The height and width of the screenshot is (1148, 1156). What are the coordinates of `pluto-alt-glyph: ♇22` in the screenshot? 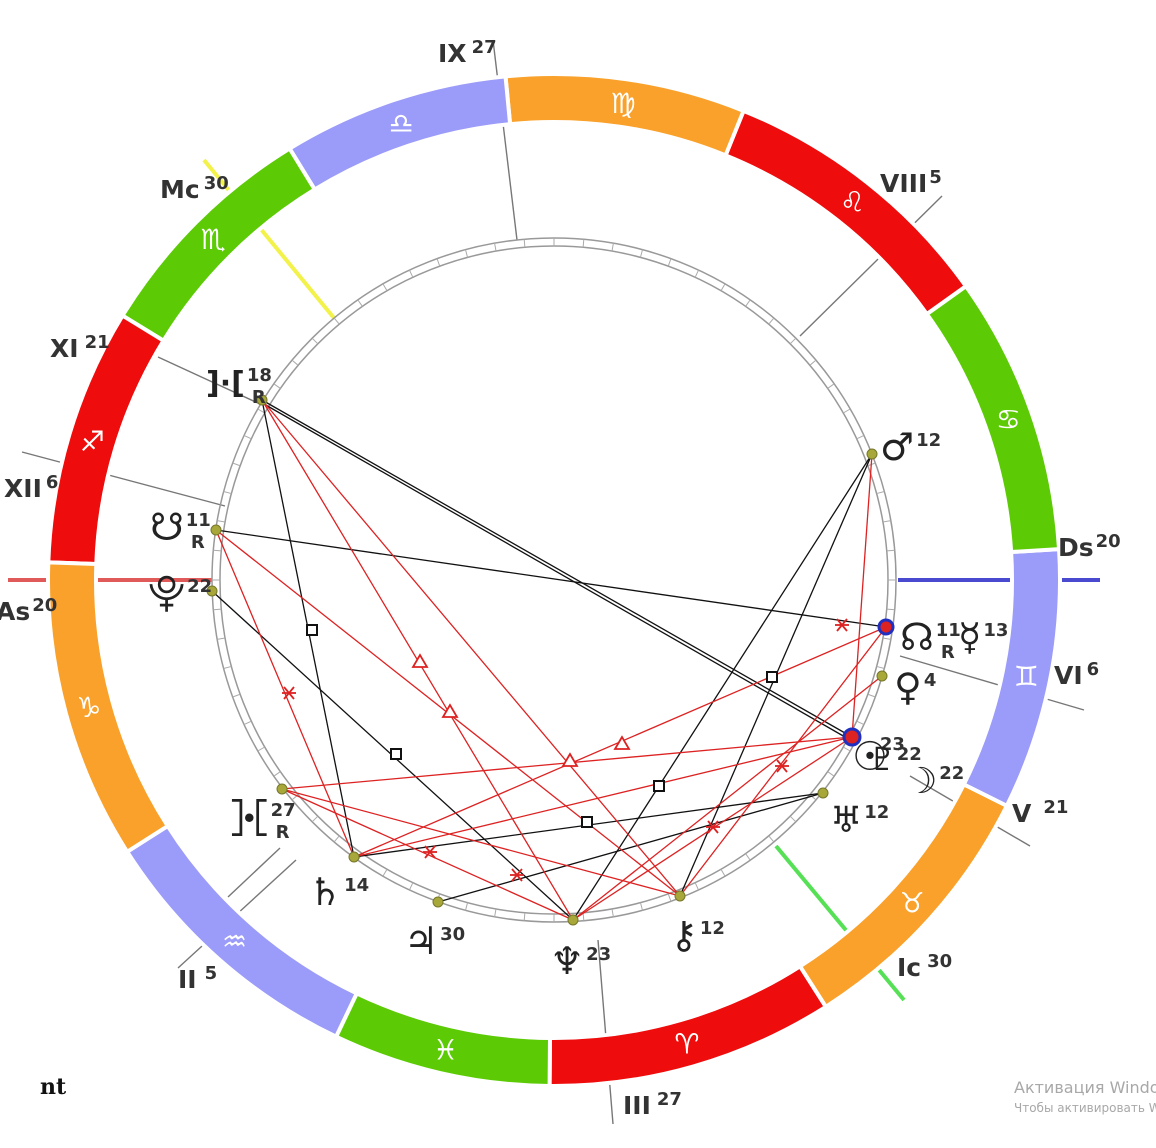 It's located at (895, 759).